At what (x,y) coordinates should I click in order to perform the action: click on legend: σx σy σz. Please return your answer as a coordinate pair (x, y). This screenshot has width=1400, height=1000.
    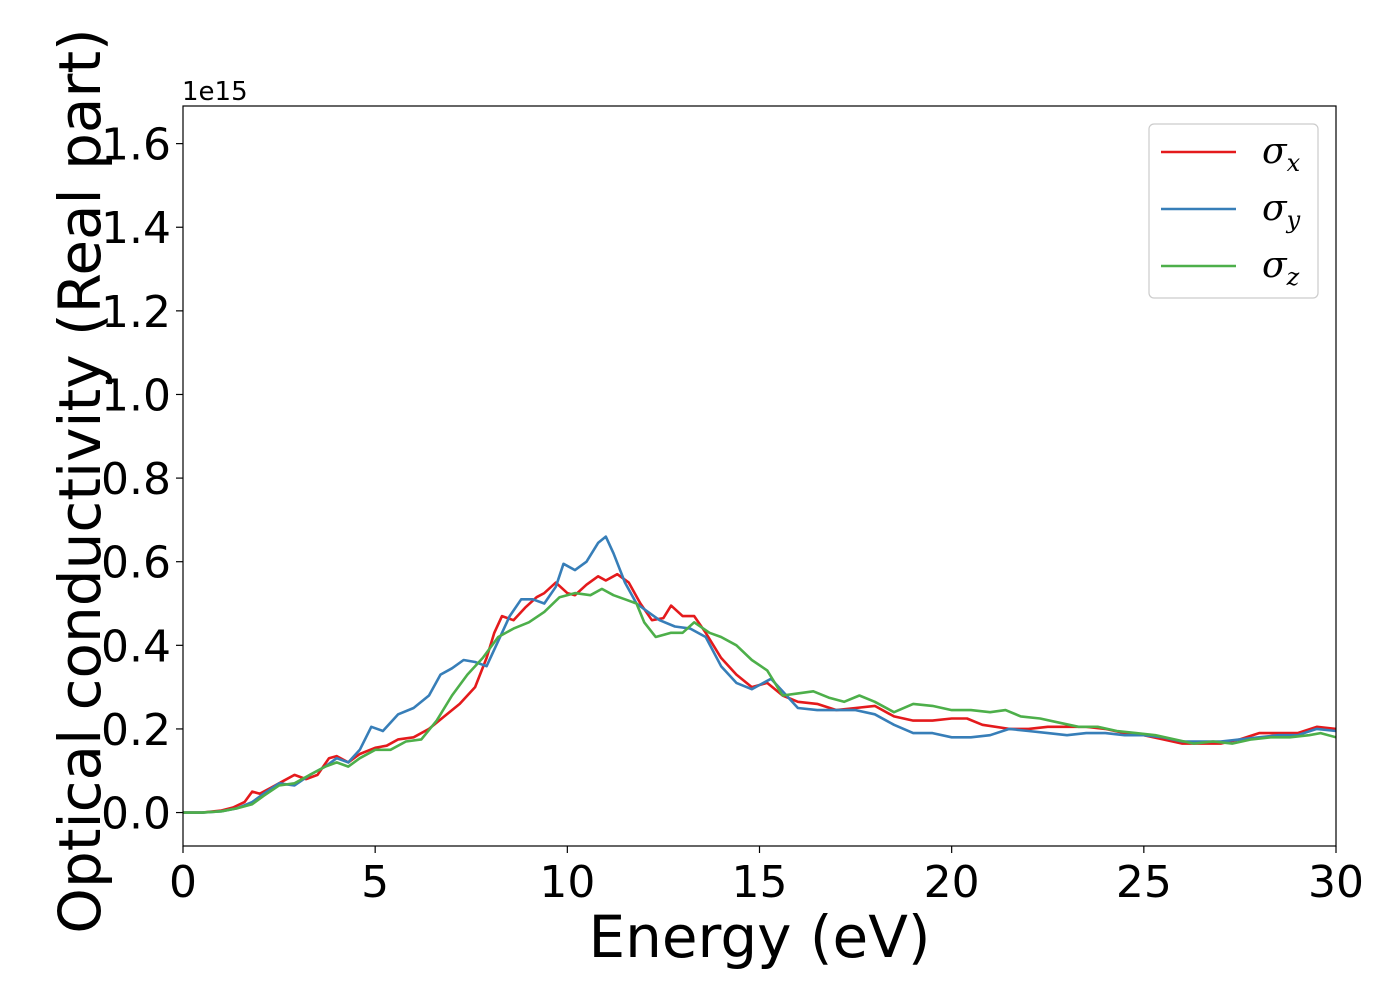
    Looking at the image, I should click on (1233, 211).